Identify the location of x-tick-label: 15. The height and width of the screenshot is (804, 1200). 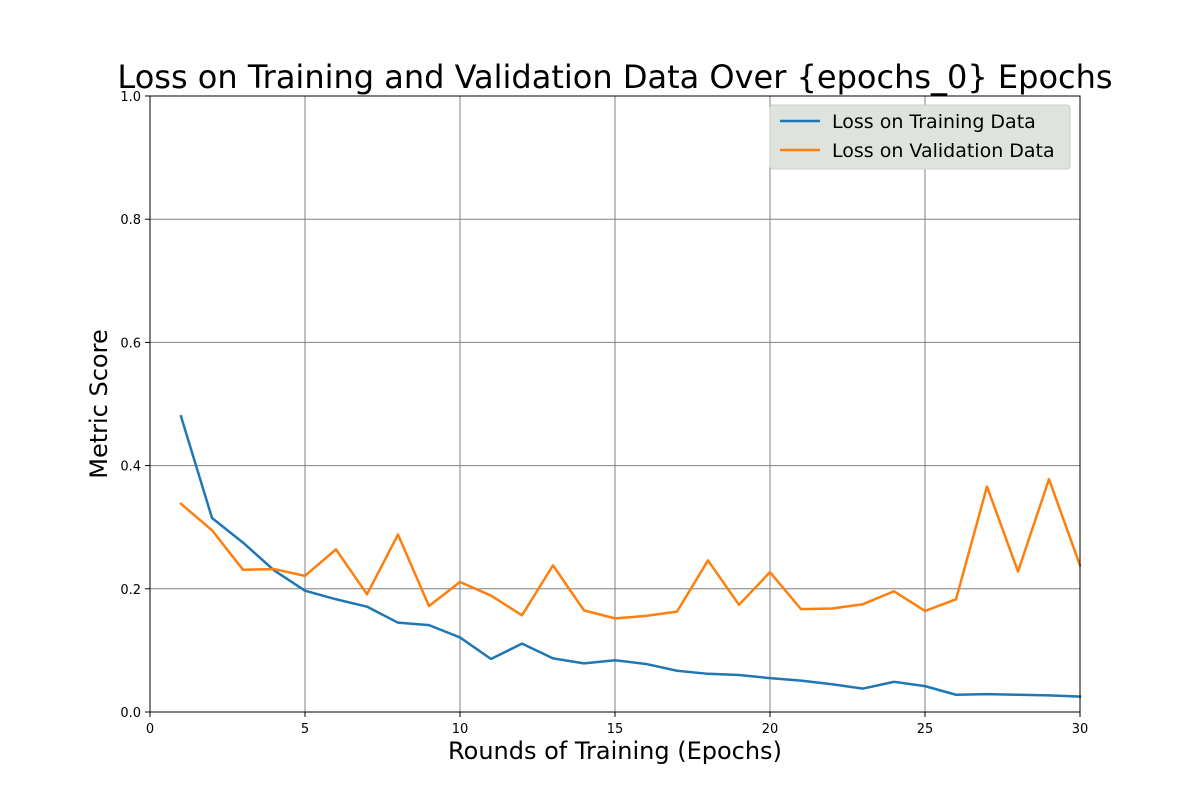
(615, 729).